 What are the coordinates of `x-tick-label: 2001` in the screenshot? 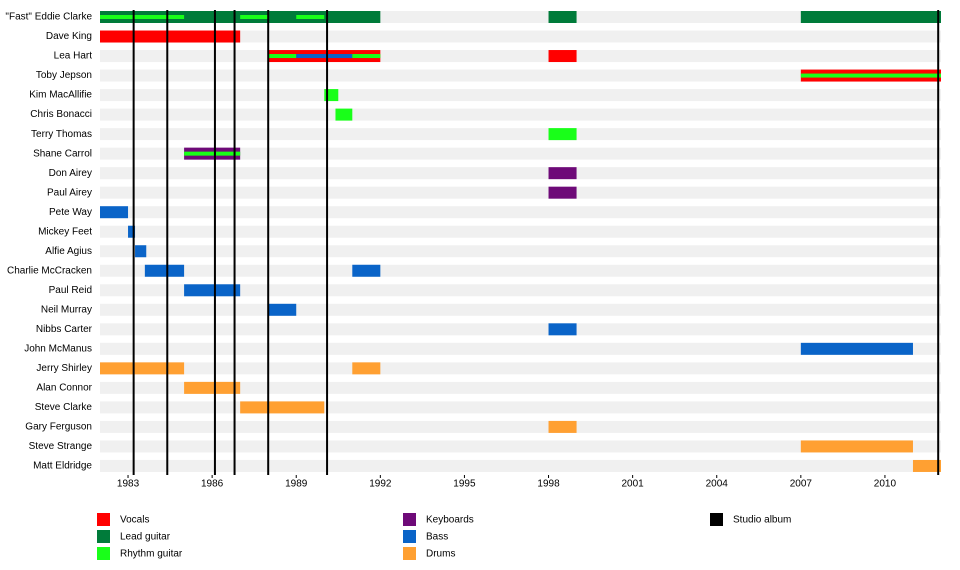 It's located at (633, 484).